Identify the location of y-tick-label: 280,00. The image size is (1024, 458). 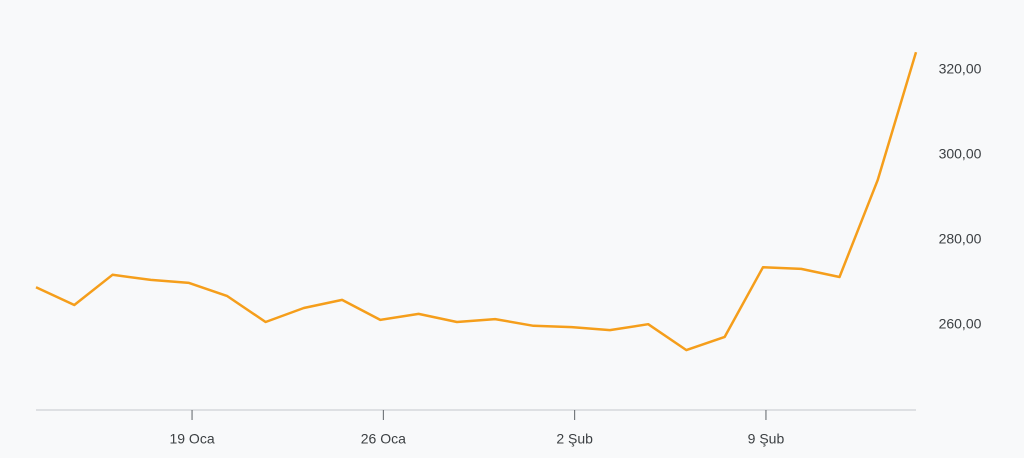
(960, 239).